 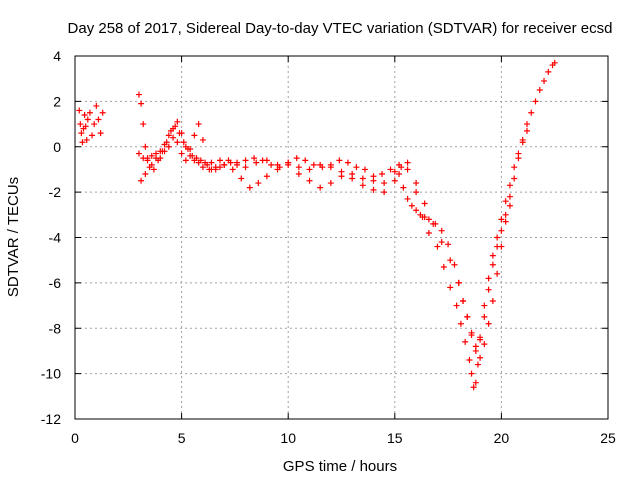 I want to click on y-tick-label: -12, so click(x=51, y=419).